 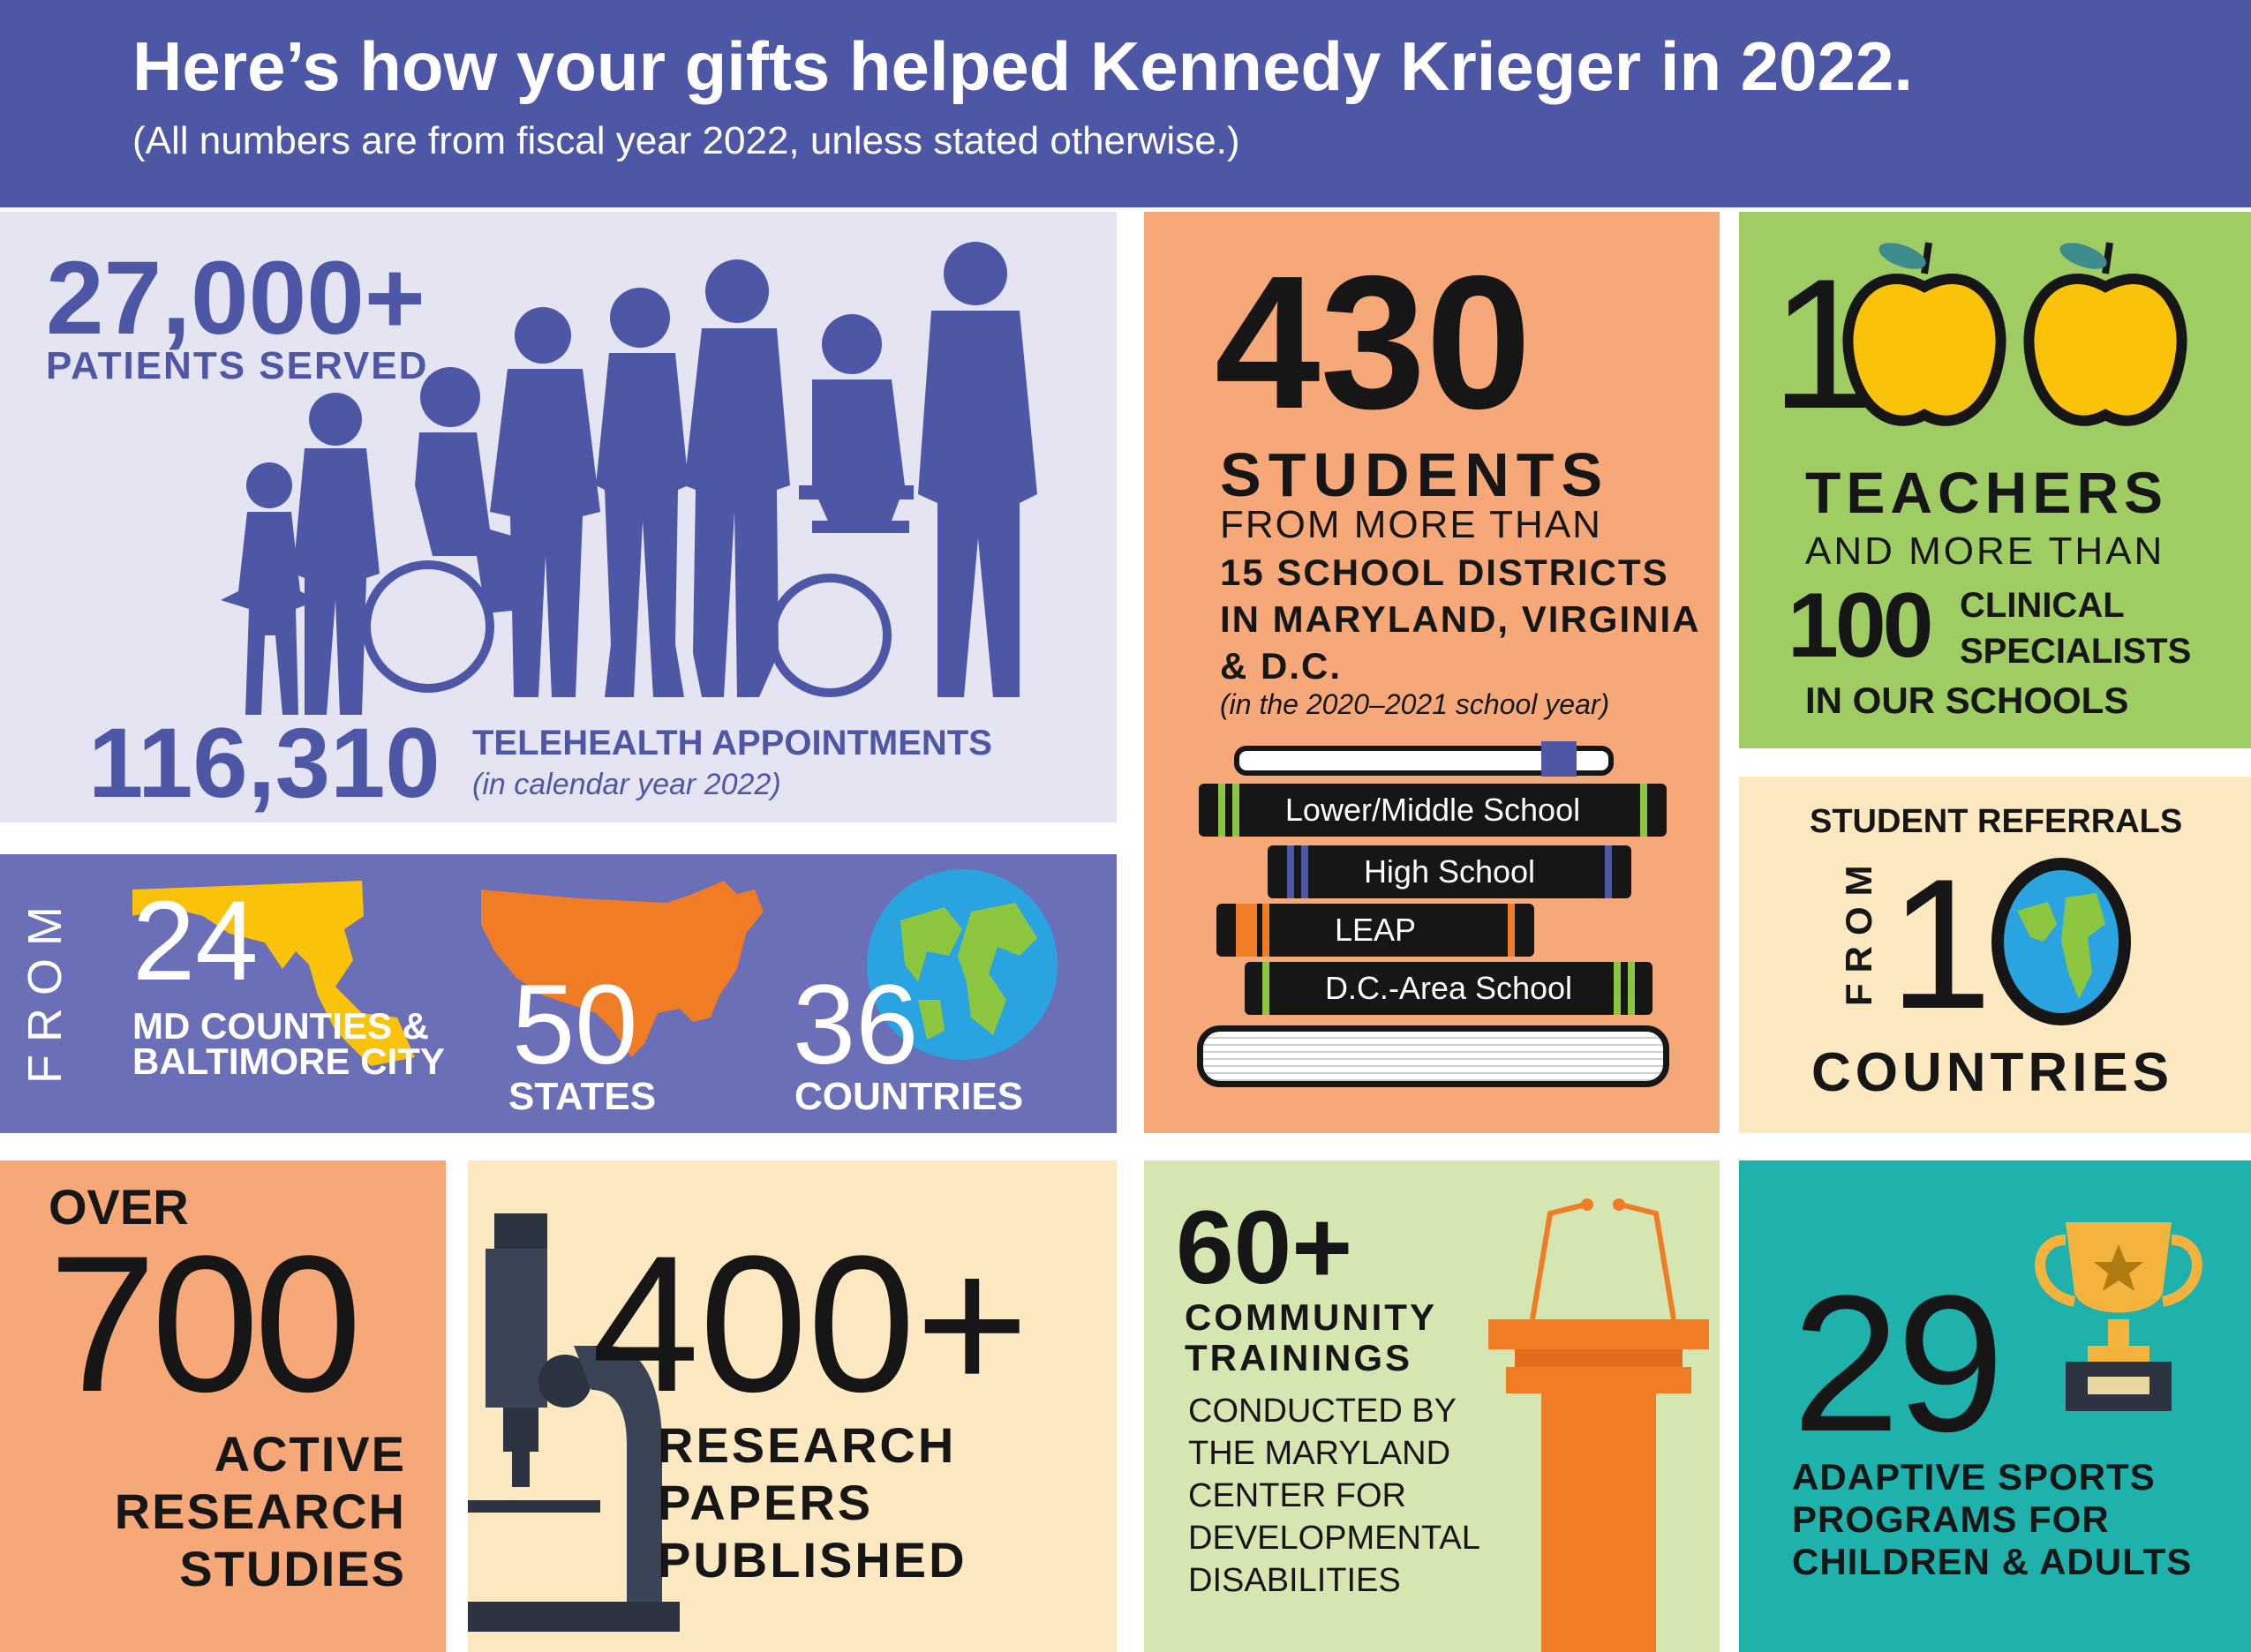 What do you see at coordinates (2076, 628) in the screenshot?
I see `specialists-label: CLINICAL SPECIALISTS` at bounding box center [2076, 628].